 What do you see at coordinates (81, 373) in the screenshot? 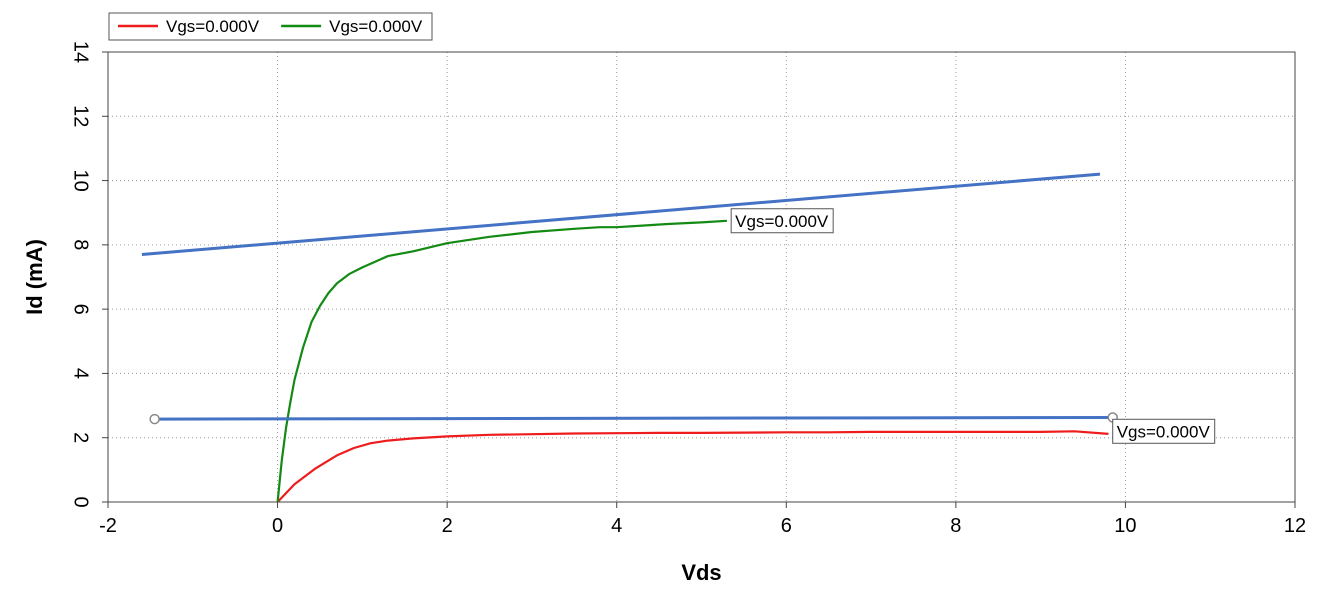
I see `y-tick-label: 4` at bounding box center [81, 373].